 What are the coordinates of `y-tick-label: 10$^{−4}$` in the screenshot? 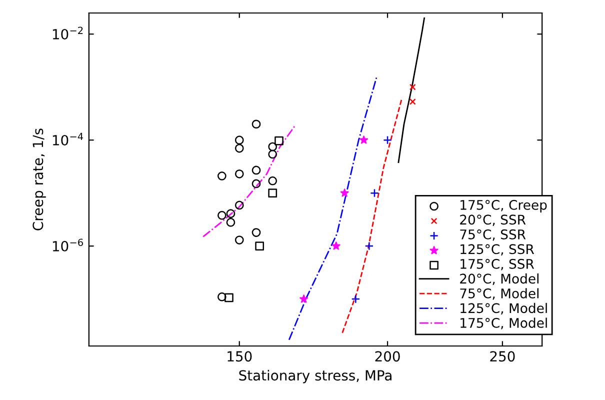 It's located at (68, 139).